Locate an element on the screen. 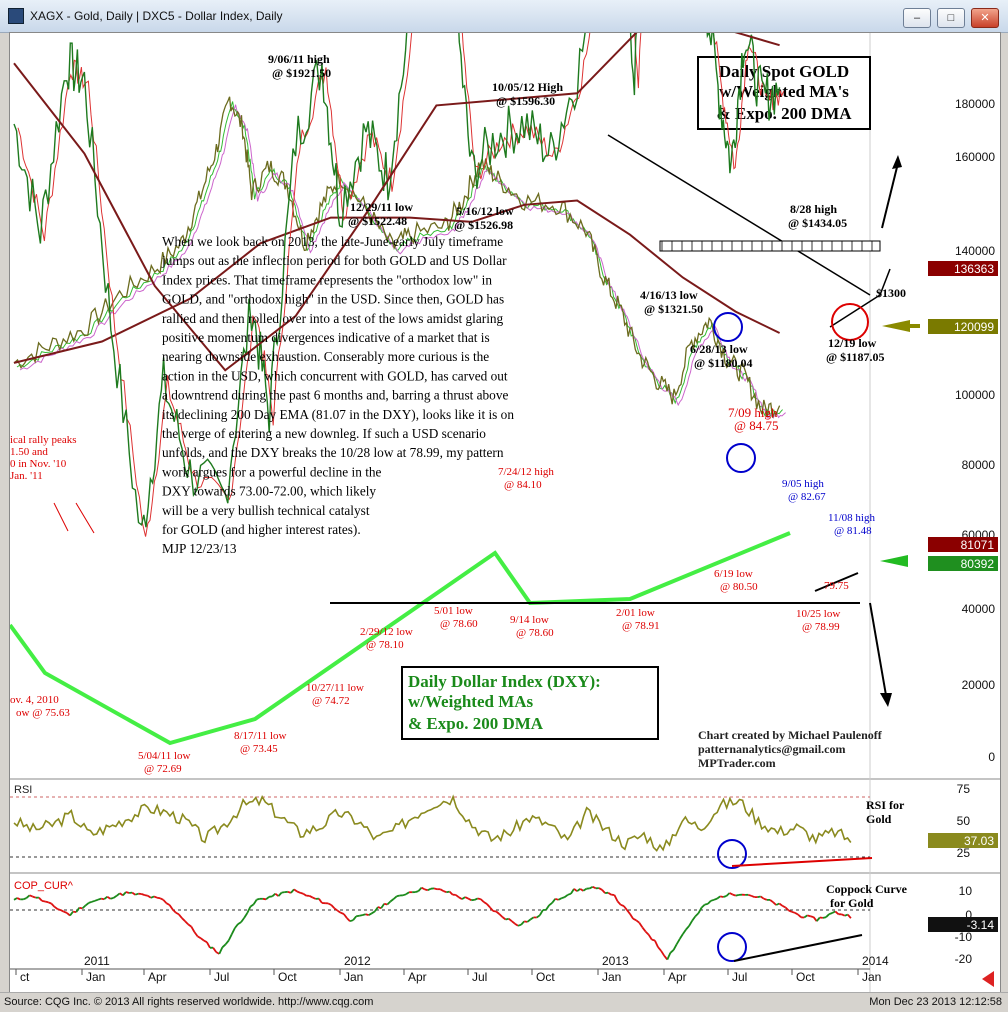  gold-resistance-zone is located at coordinates (770, 246).